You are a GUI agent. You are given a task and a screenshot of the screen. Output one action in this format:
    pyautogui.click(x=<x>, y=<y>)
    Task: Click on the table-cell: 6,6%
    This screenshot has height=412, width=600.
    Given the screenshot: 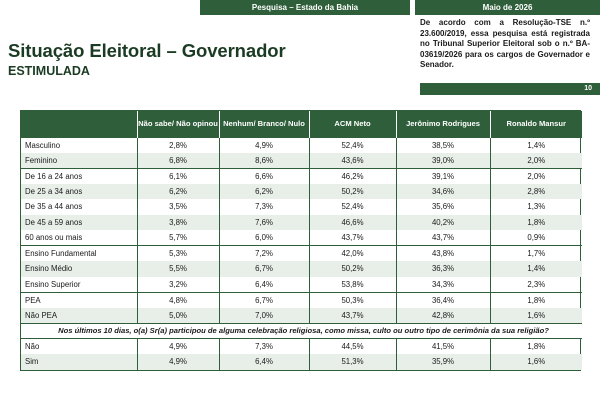 What is the action you would take?
    pyautogui.click(x=263, y=175)
    